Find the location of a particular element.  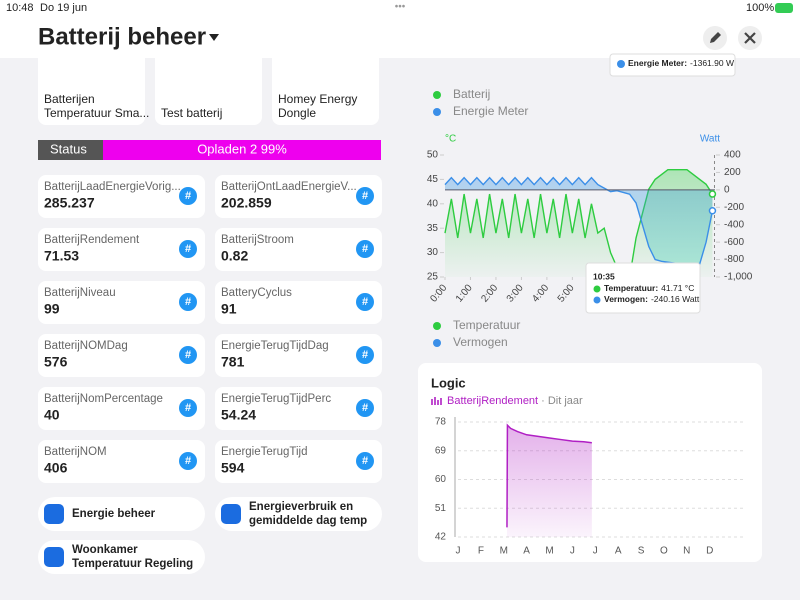

device-name: Dongle is located at coordinates (297, 113).